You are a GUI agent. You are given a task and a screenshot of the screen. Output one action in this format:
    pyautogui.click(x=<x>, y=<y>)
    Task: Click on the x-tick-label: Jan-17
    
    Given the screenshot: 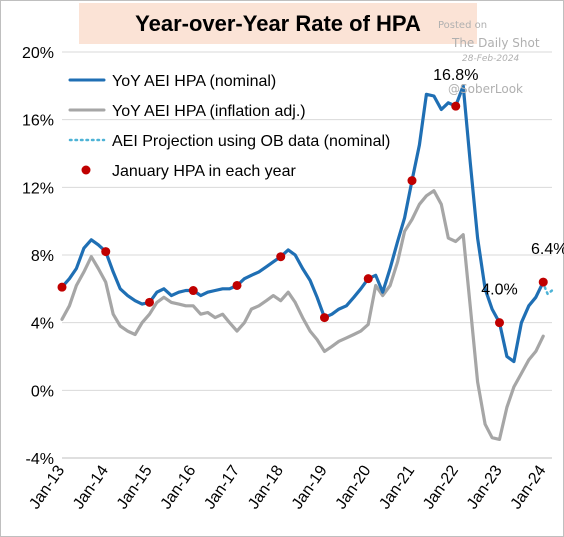 What is the action you would take?
    pyautogui.click(x=222, y=487)
    